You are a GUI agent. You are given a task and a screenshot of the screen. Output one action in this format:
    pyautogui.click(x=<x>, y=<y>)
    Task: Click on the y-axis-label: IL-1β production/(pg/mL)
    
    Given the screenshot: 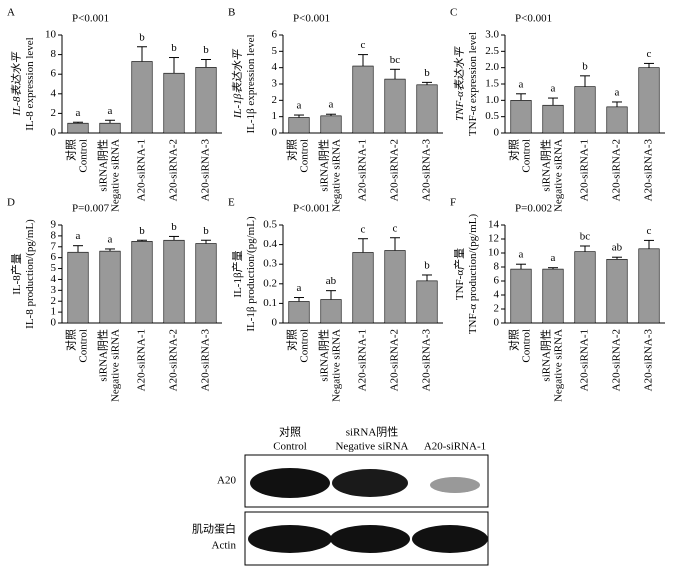 What is the action you would take?
    pyautogui.click(x=251, y=274)
    